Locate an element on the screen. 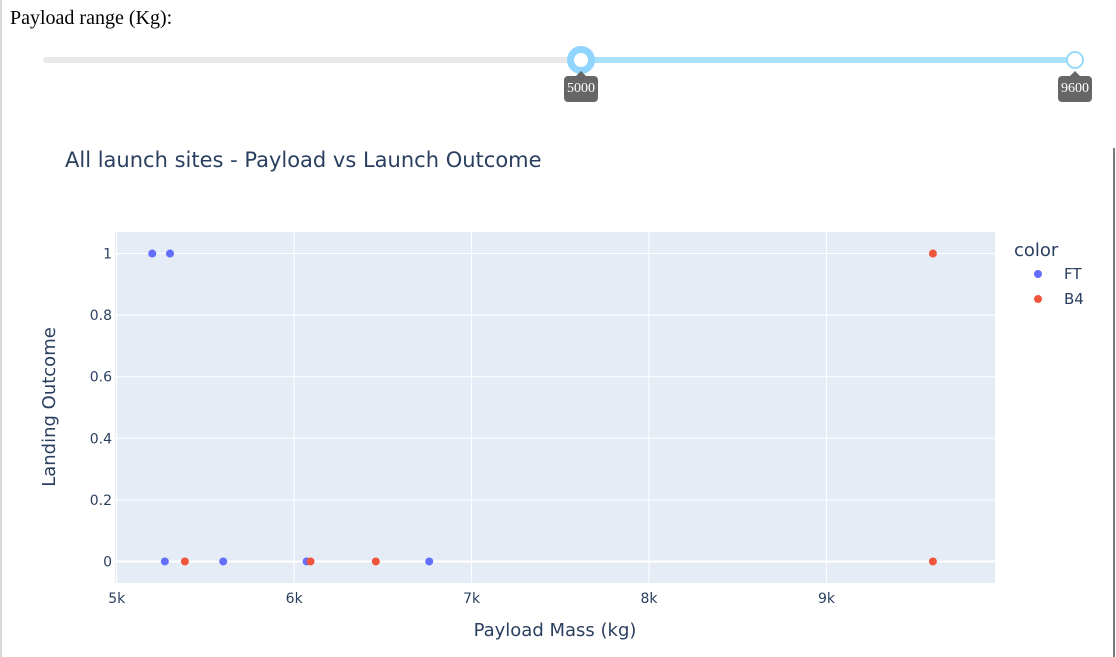 The image size is (1116, 657). legend-title: color is located at coordinates (1036, 250).